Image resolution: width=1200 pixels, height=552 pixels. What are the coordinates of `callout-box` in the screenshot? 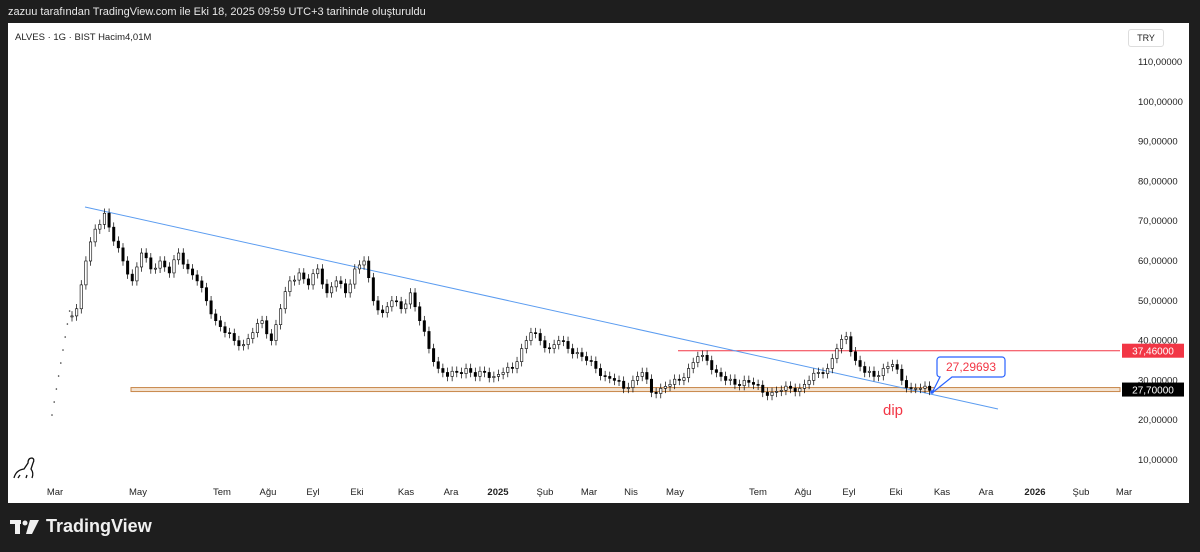 It's located at (968, 375).